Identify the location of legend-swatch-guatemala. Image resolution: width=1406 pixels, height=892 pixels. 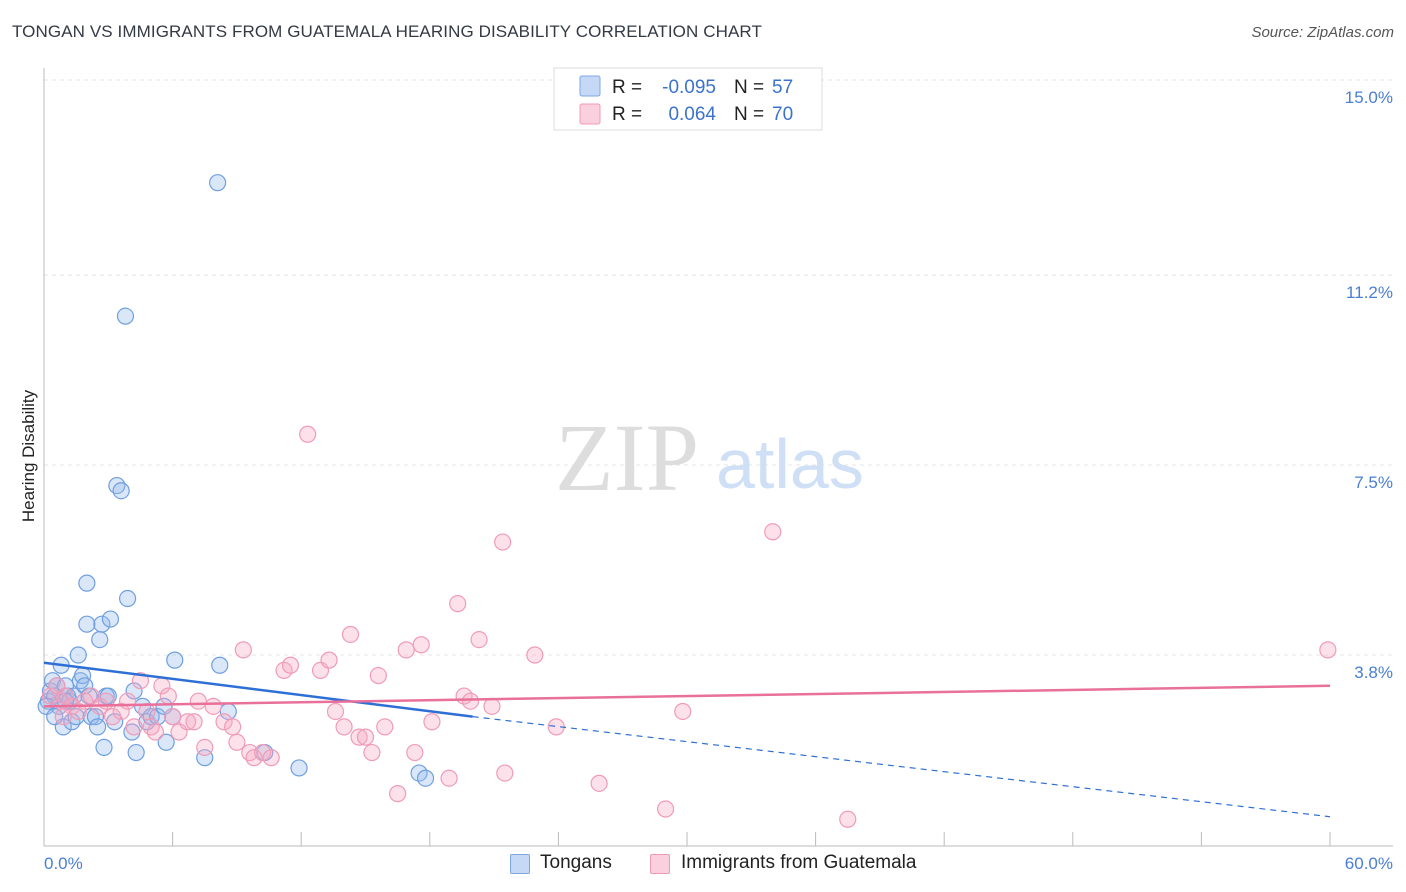
(590, 114).